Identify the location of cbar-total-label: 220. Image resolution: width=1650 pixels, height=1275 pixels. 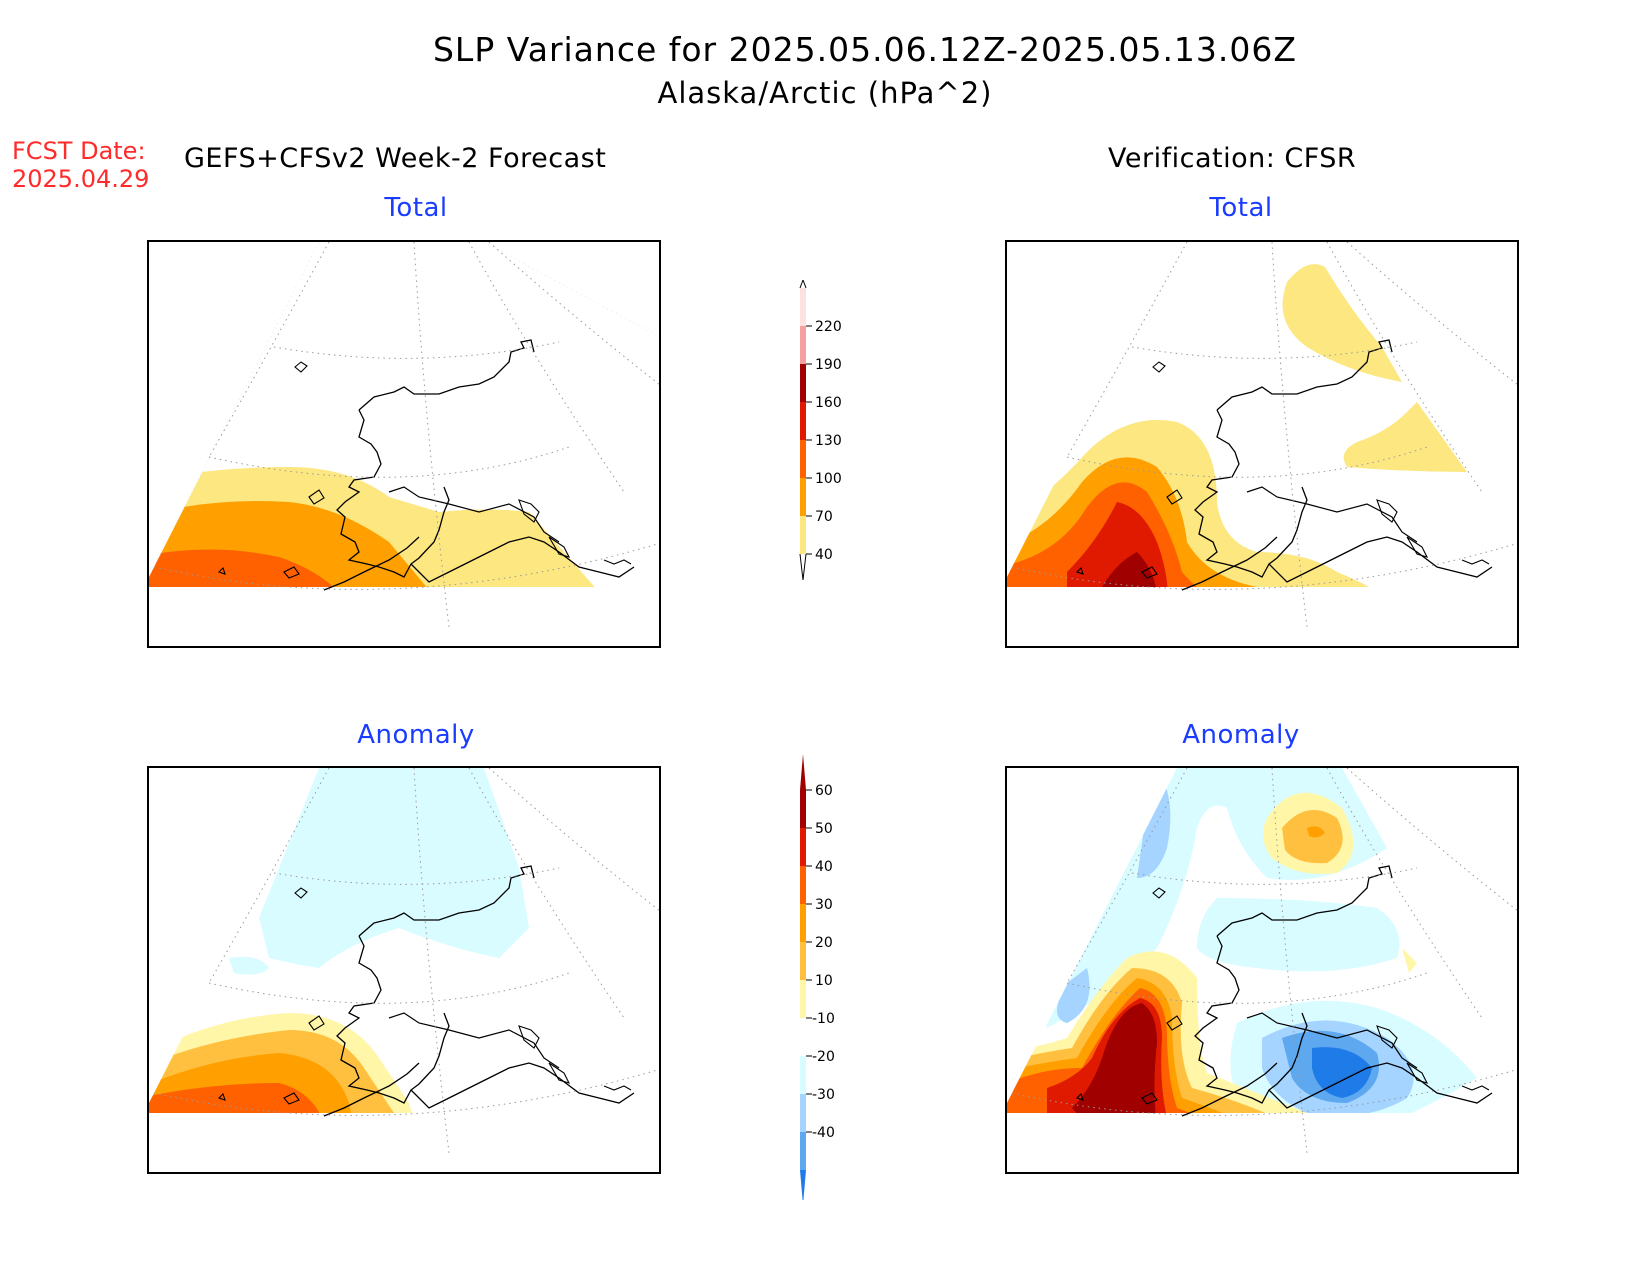
(828, 327).